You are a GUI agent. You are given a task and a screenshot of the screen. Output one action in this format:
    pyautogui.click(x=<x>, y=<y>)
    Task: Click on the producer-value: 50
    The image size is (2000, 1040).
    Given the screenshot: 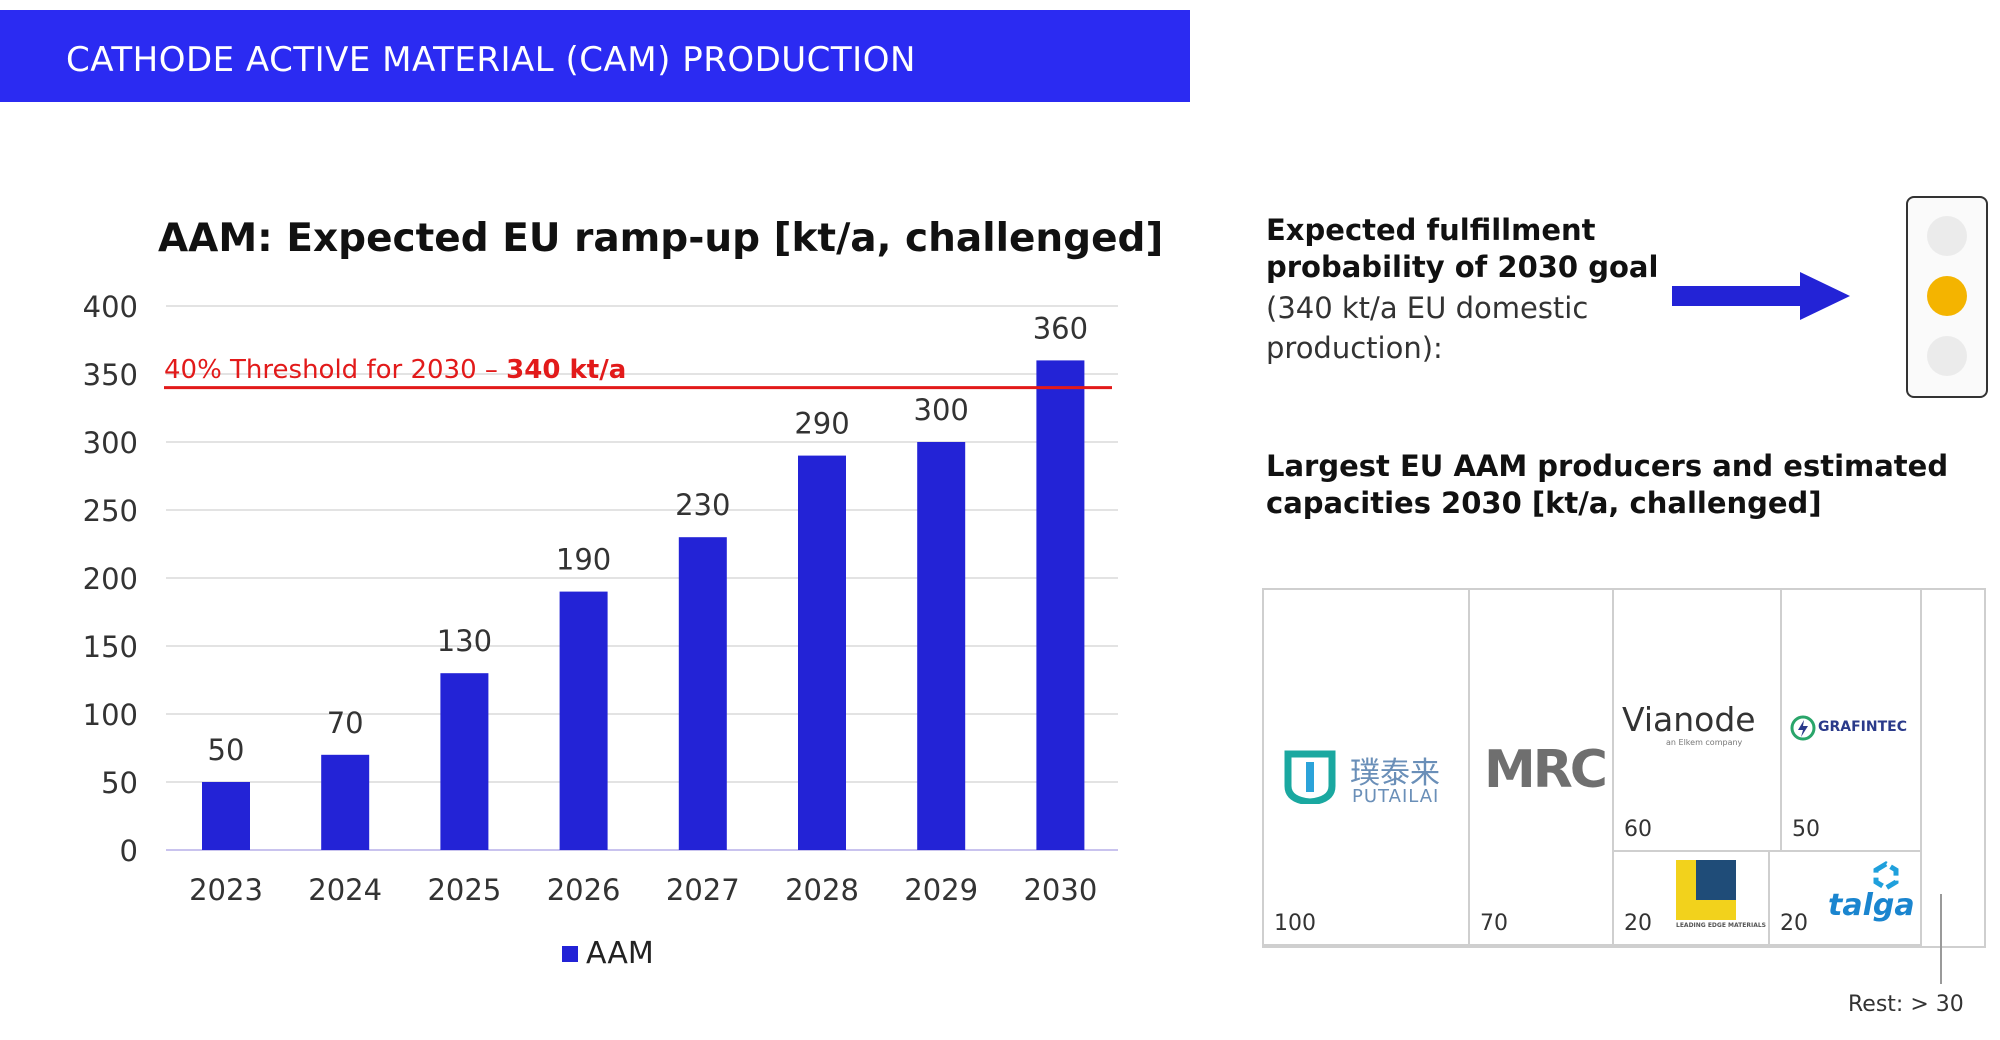 What is the action you would take?
    pyautogui.click(x=1806, y=829)
    